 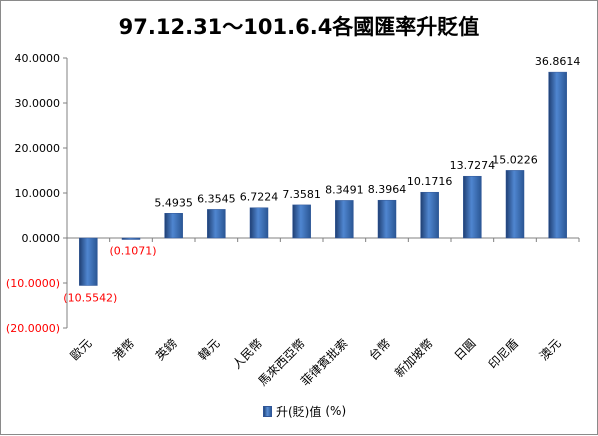 I want to click on data-label: 8.3491, so click(x=344, y=189).